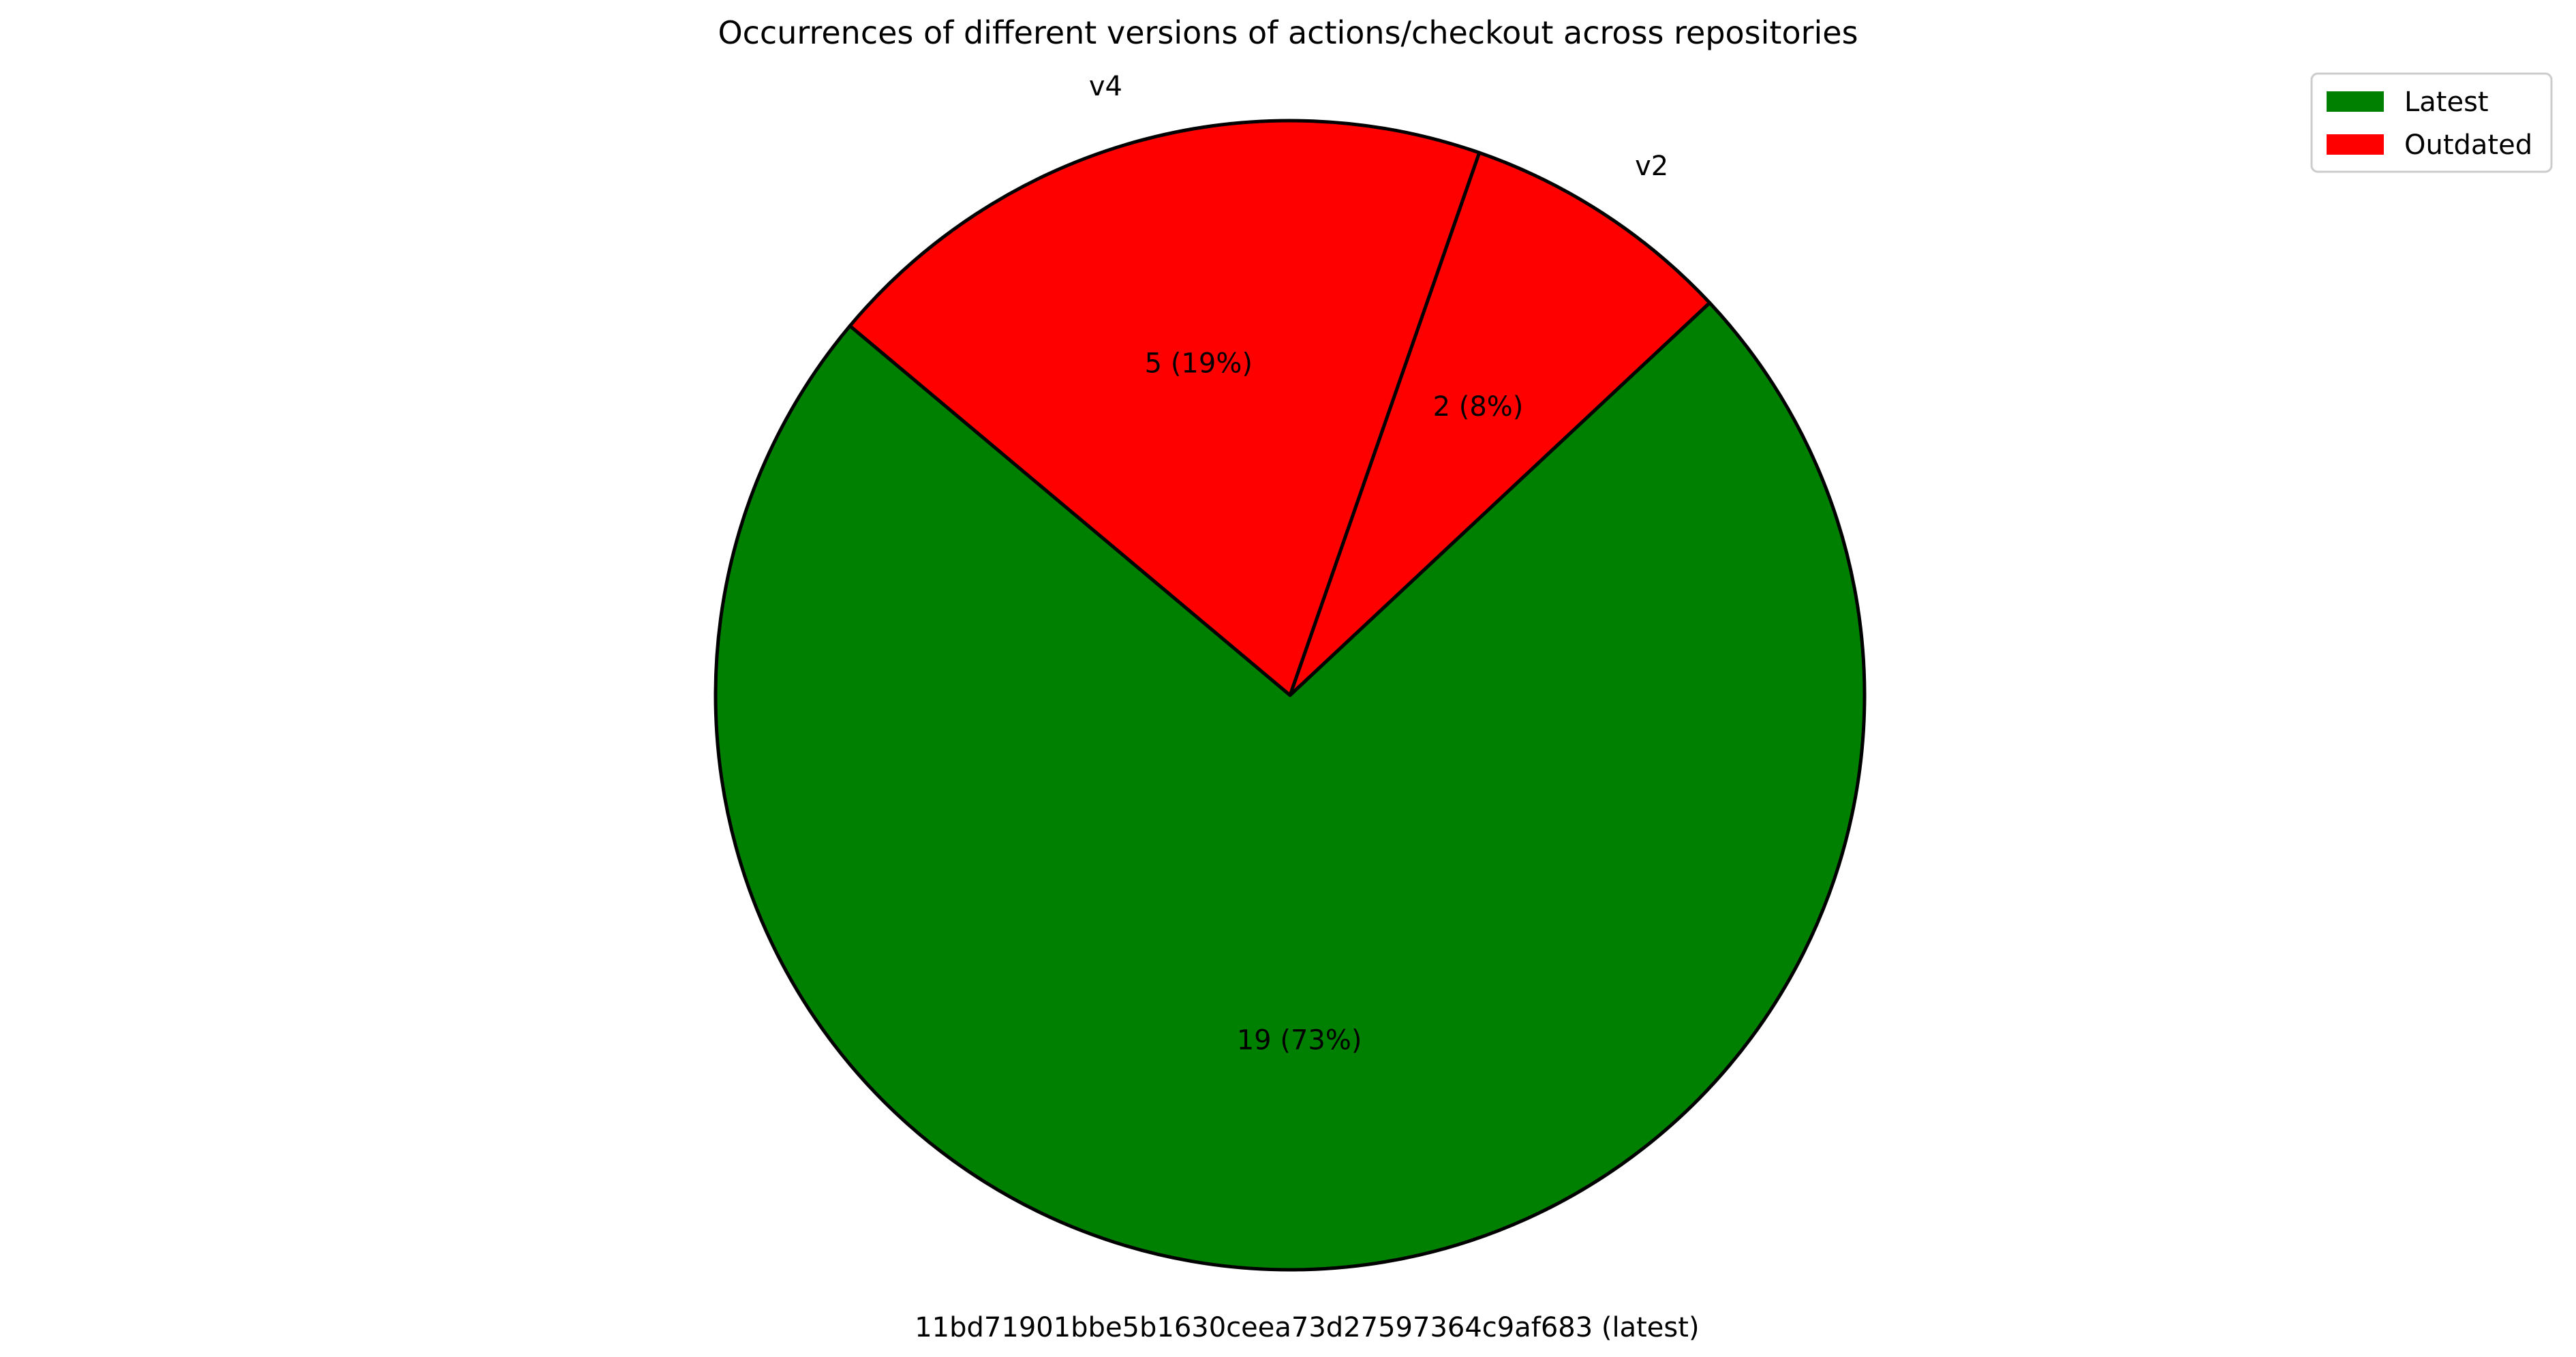 The width and height of the screenshot is (2576, 1357). I want to click on legend-label-latest: Latest, so click(2446, 102).